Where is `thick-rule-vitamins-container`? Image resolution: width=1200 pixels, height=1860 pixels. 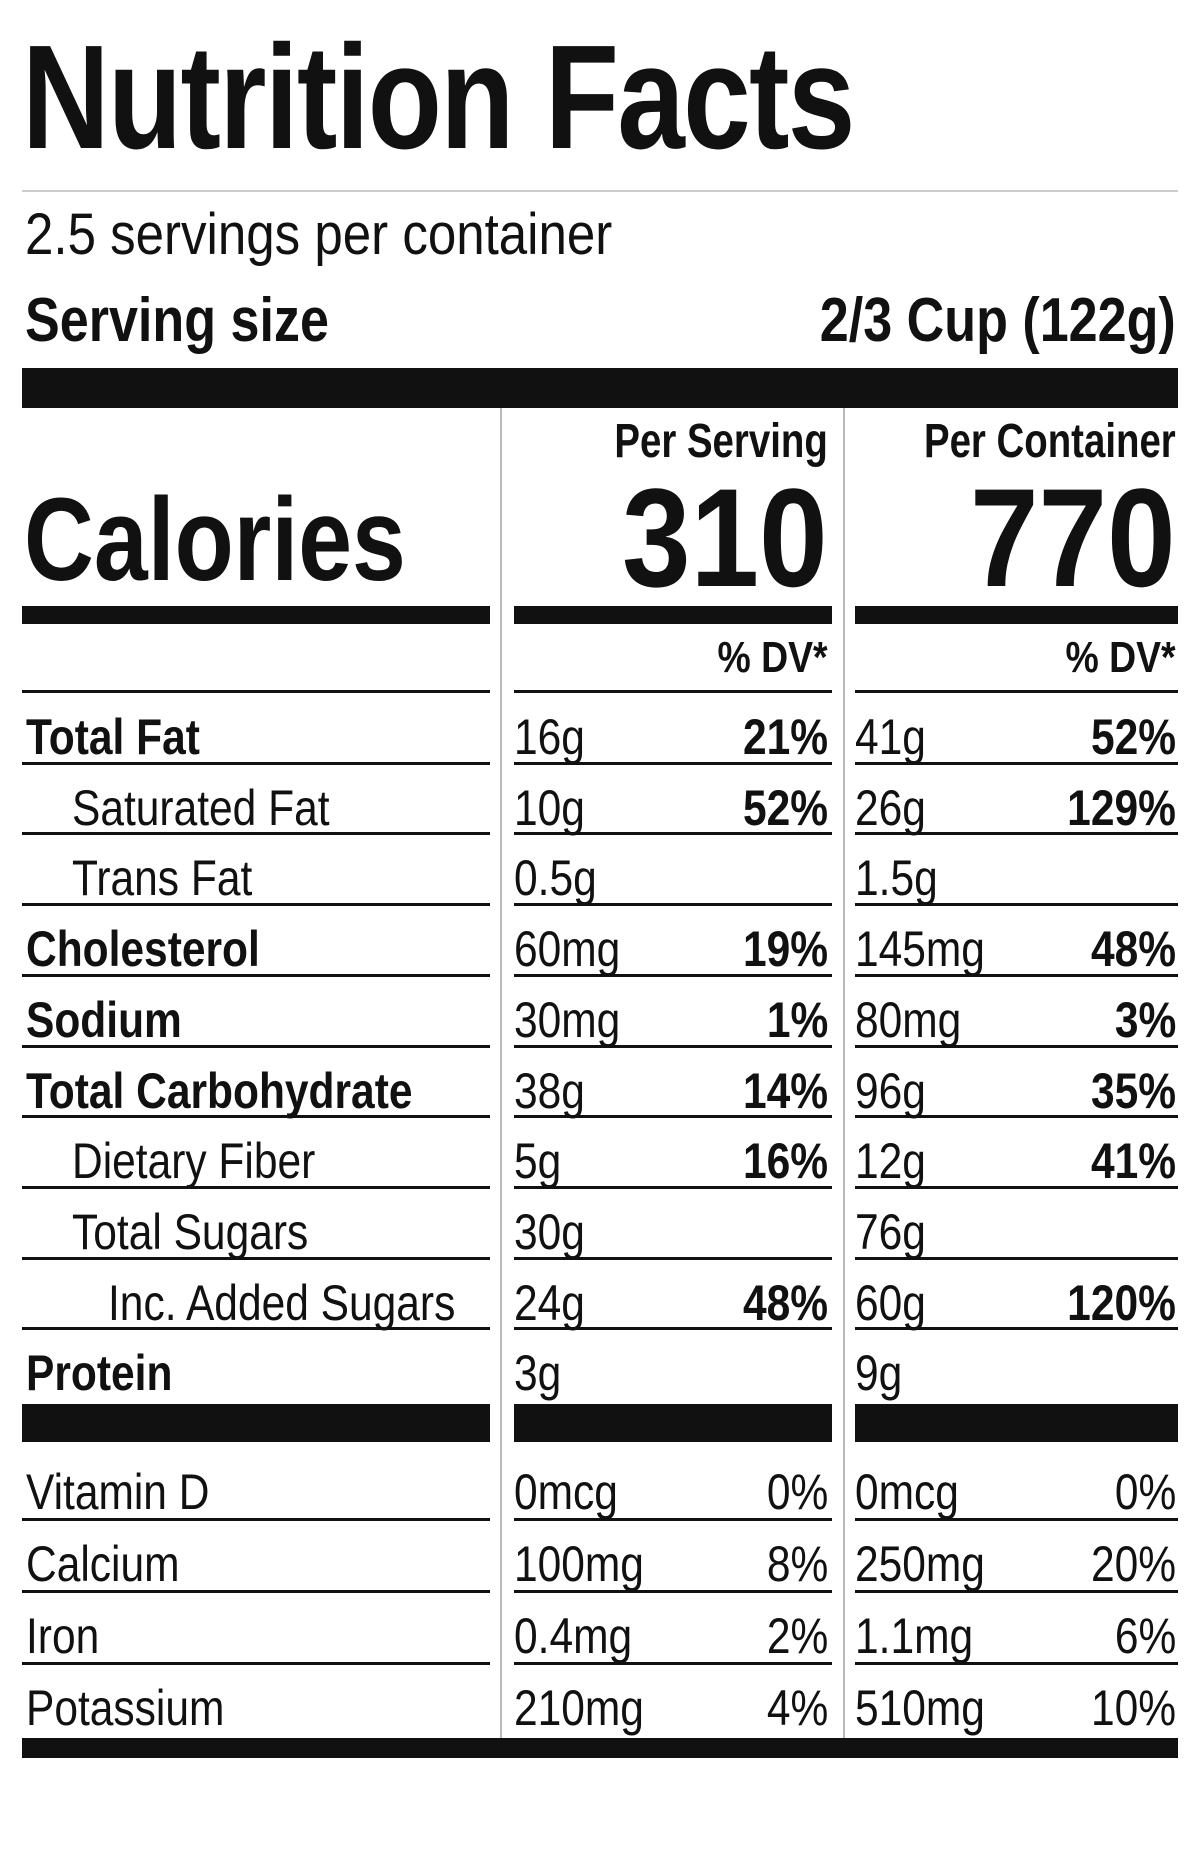
thick-rule-vitamins-container is located at coordinates (1016, 1423).